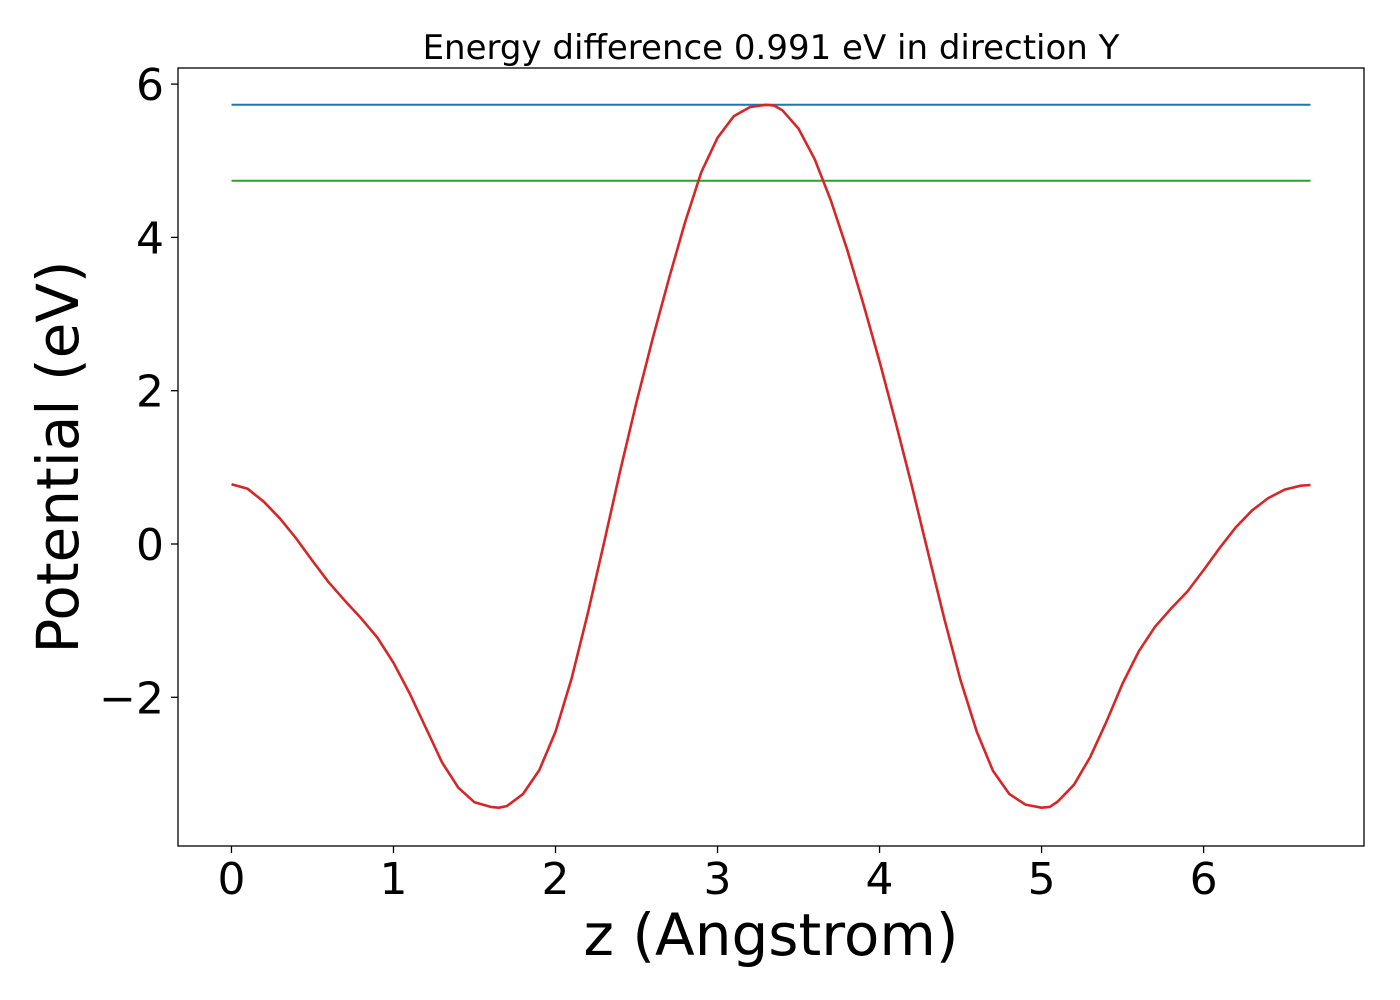 The height and width of the screenshot is (1000, 1400). What do you see at coordinates (58, 456) in the screenshot?
I see `y-axis-label: Potential (eV)` at bounding box center [58, 456].